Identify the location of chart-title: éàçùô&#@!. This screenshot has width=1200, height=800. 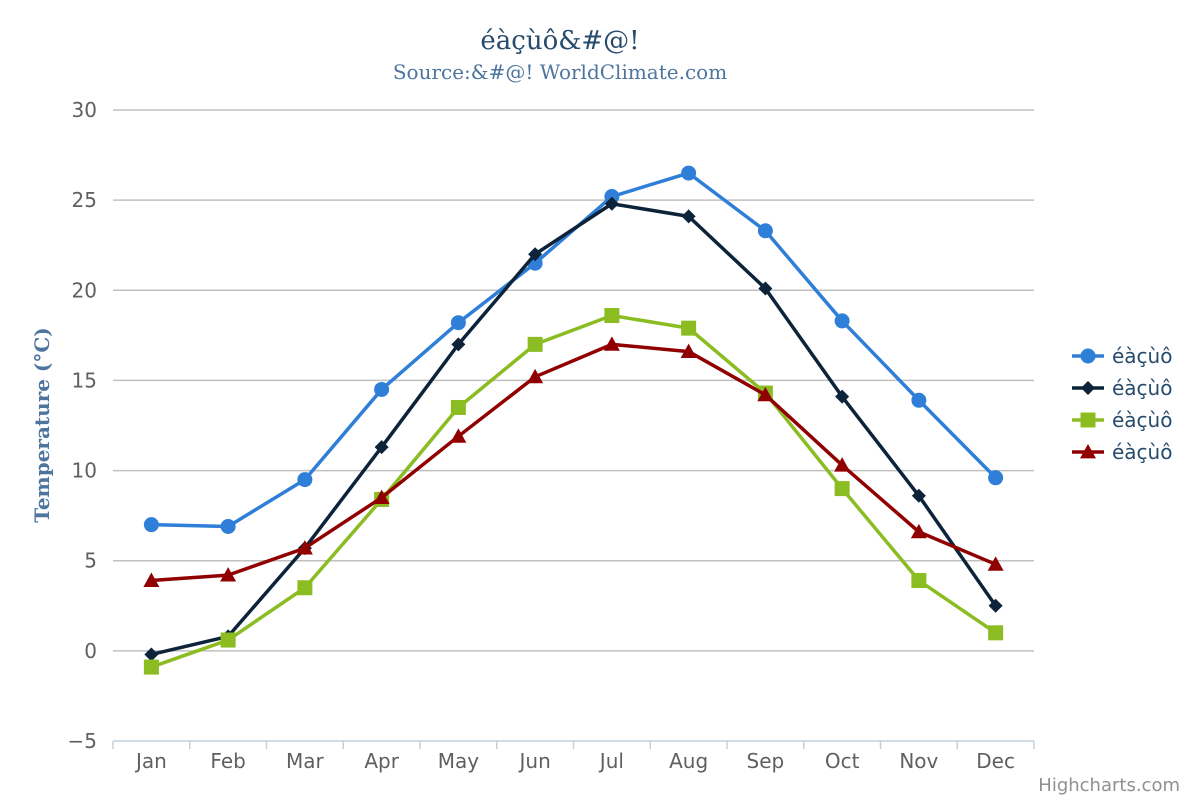
(559, 41).